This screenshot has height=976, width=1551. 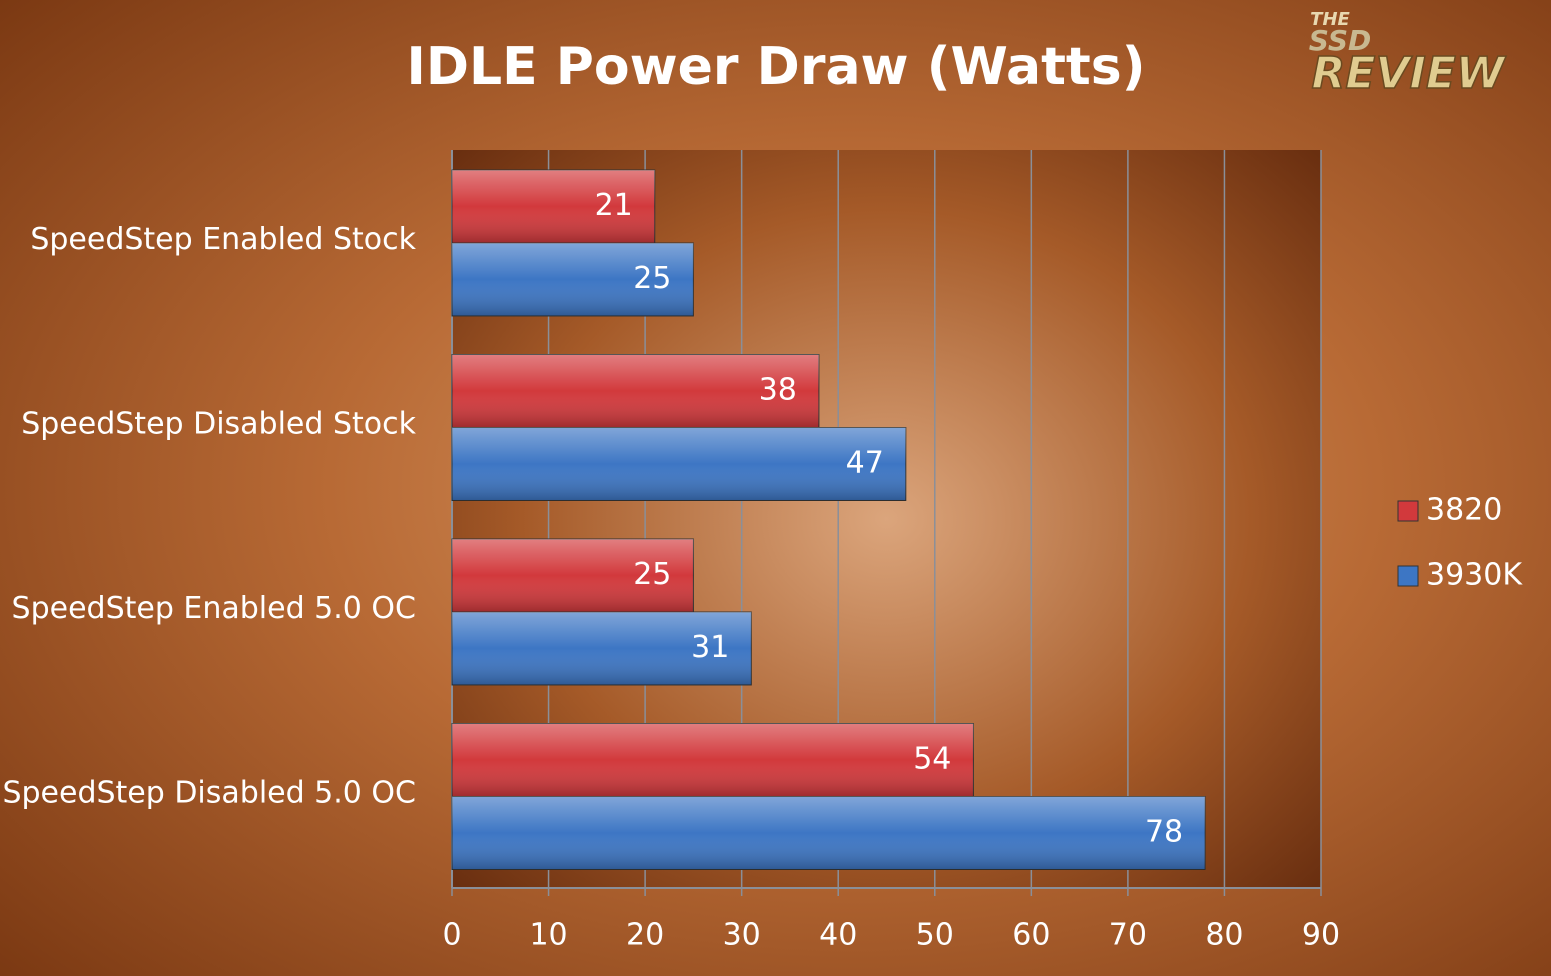 I want to click on x-tick-label: 80, so click(x=1224, y=935).